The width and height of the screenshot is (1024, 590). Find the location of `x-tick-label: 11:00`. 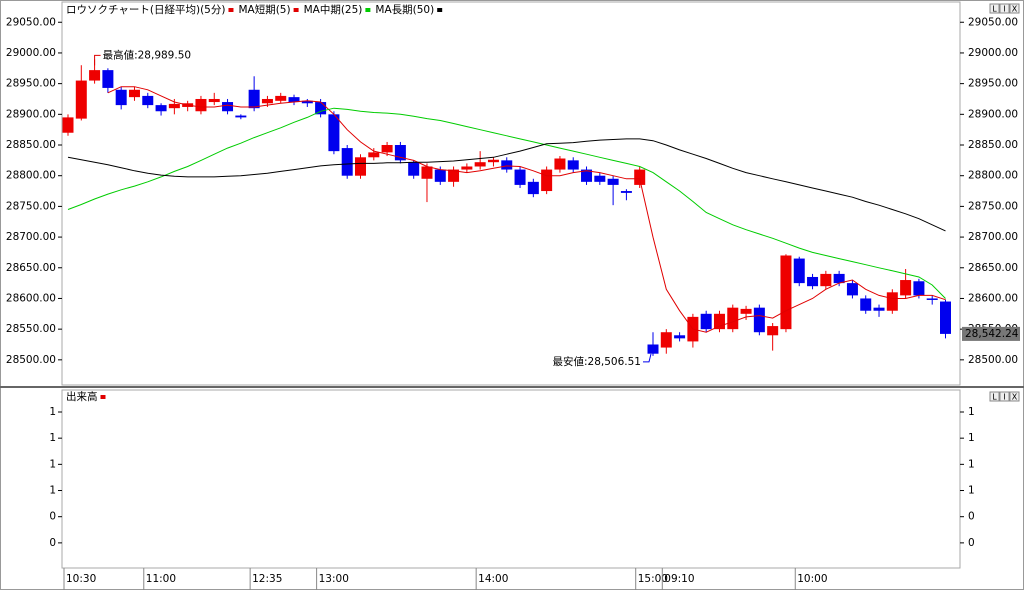

x-tick-label: 11:00 is located at coordinates (161, 579).